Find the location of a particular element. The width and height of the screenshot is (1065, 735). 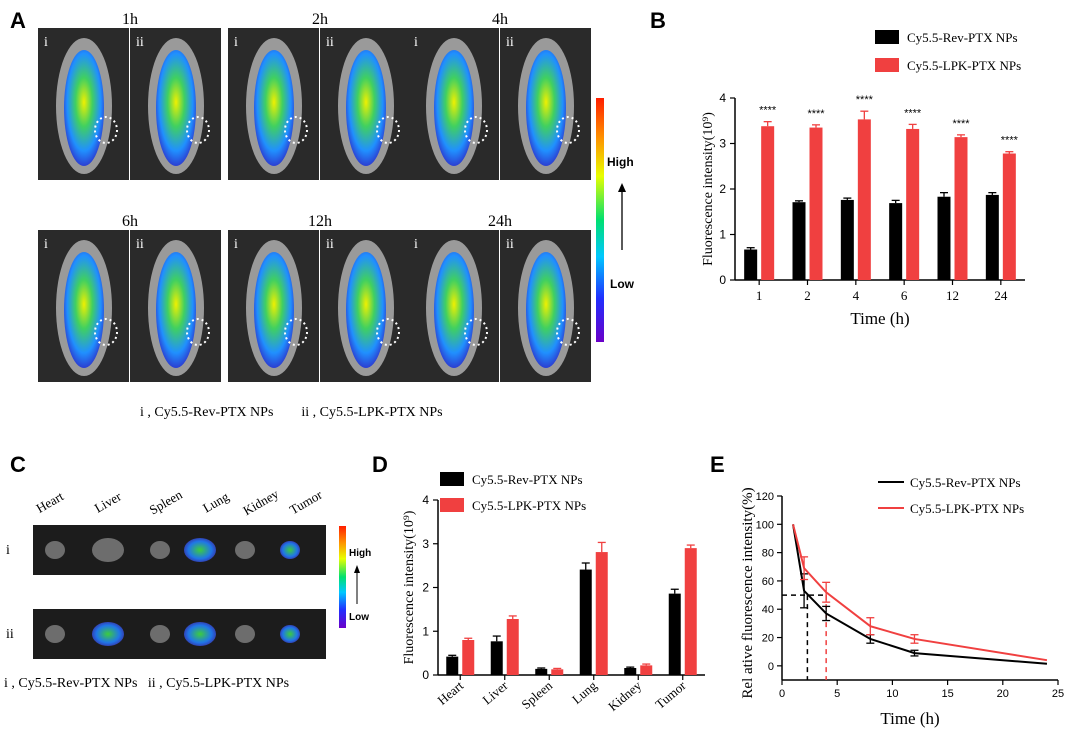

x-tick-label: 5 is located at coordinates (837, 694).